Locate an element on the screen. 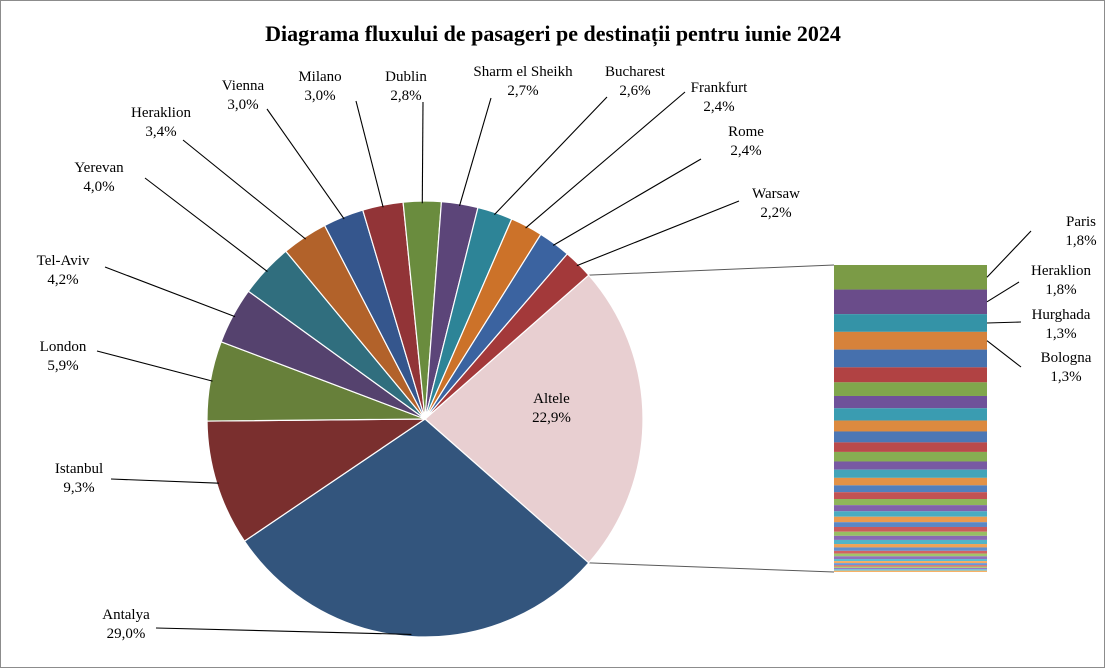  data-label-altele: Altele 22,9% is located at coordinates (551, 408).